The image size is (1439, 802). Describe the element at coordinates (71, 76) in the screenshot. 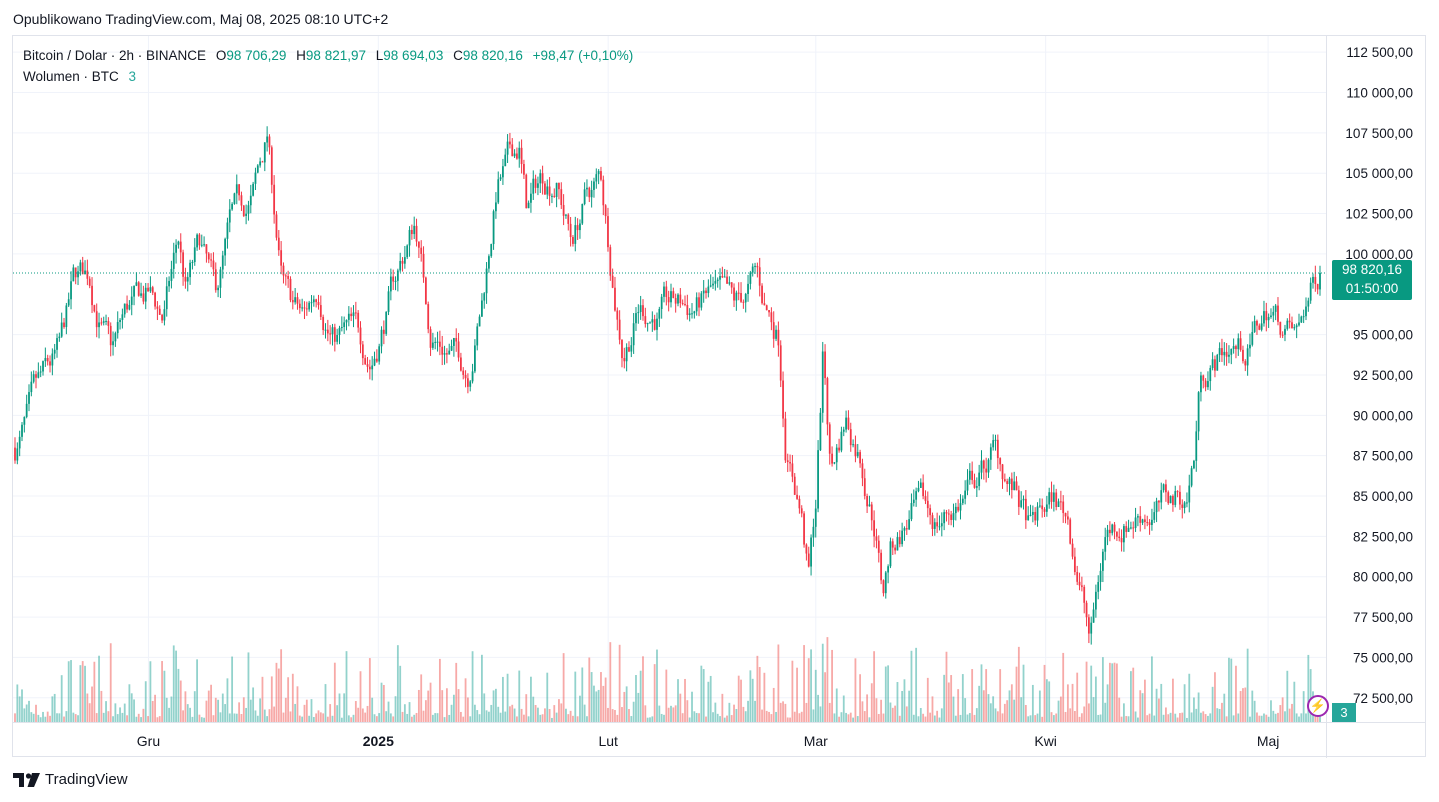

I see `volume-label: Wolumen · BTC` at that location.